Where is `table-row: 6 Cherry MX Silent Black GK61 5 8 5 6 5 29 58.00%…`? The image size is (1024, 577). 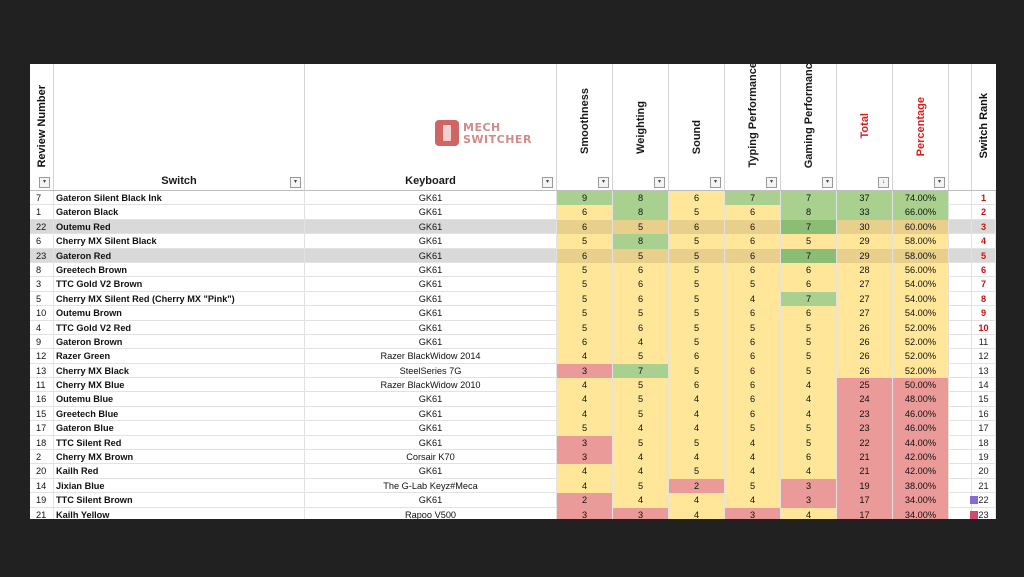
table-row: 6 Cherry MX Silent Black GK61 5 8 5 6 5 29 58.00%… is located at coordinates (513, 241).